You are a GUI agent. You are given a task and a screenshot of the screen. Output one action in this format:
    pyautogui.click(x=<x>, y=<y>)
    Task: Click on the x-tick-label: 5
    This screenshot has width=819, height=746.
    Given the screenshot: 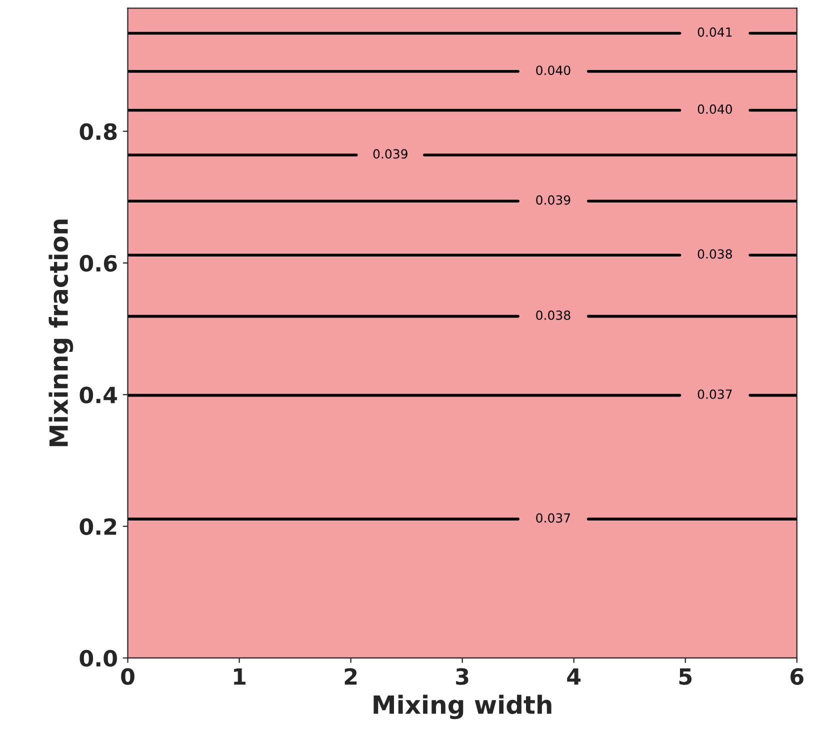 What is the action you would take?
    pyautogui.click(x=685, y=676)
    